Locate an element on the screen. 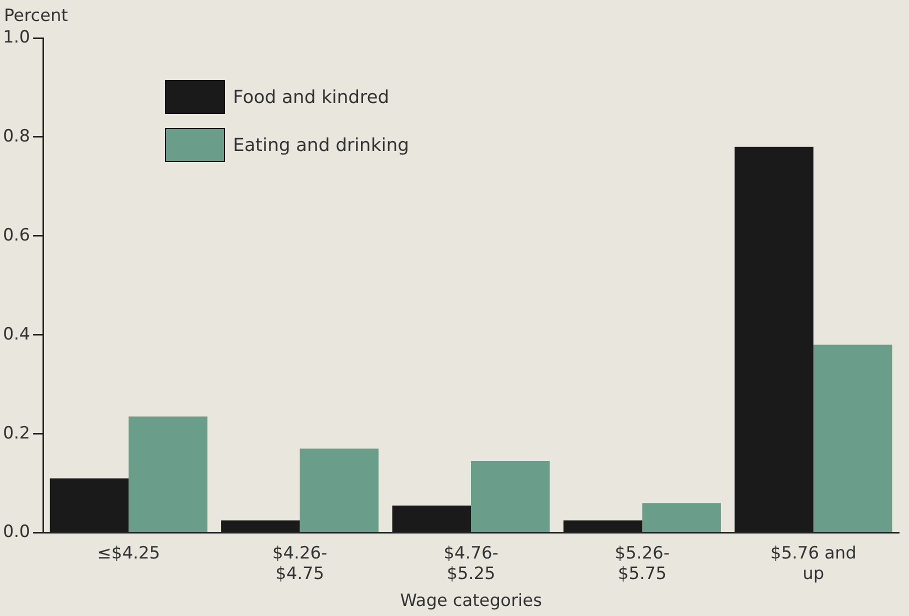 This screenshot has width=909, height=616. x-tick-label: $5.26- $5.75 is located at coordinates (642, 563).